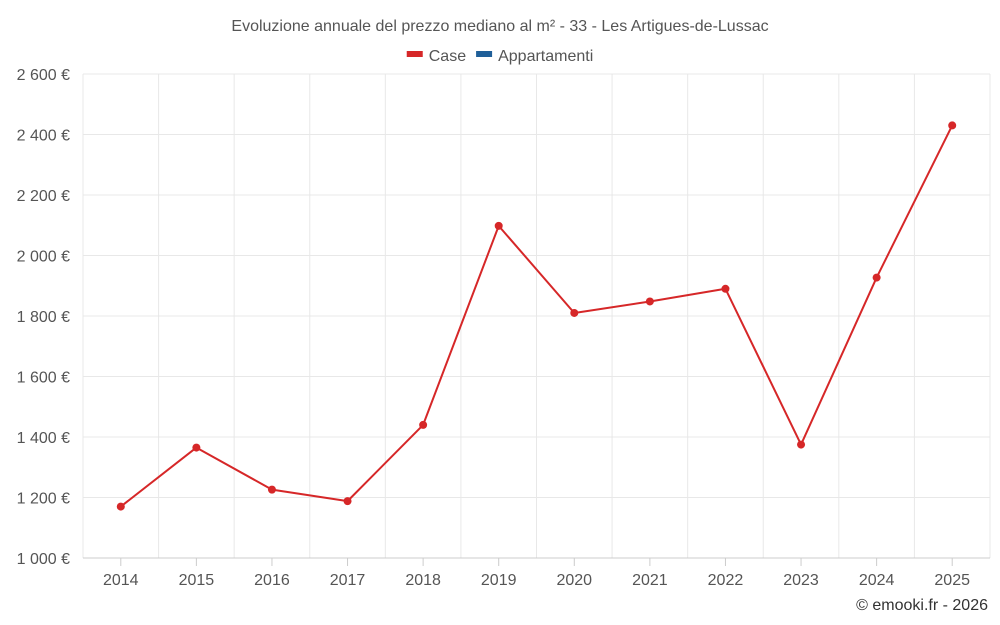 This screenshot has height=625, width=1000. Describe the element at coordinates (43, 559) in the screenshot. I see `y-tick-label: 1 000 €` at that location.